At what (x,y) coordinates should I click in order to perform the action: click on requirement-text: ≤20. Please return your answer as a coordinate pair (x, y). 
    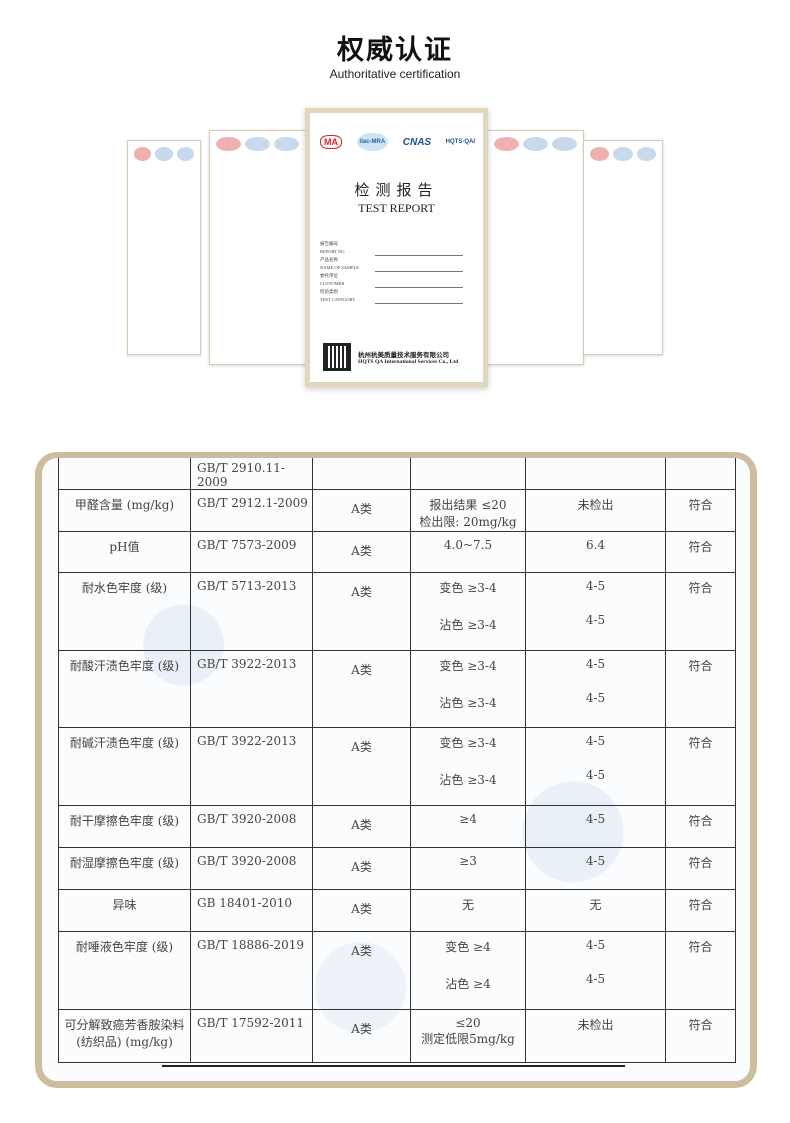
    Looking at the image, I should click on (468, 1023).